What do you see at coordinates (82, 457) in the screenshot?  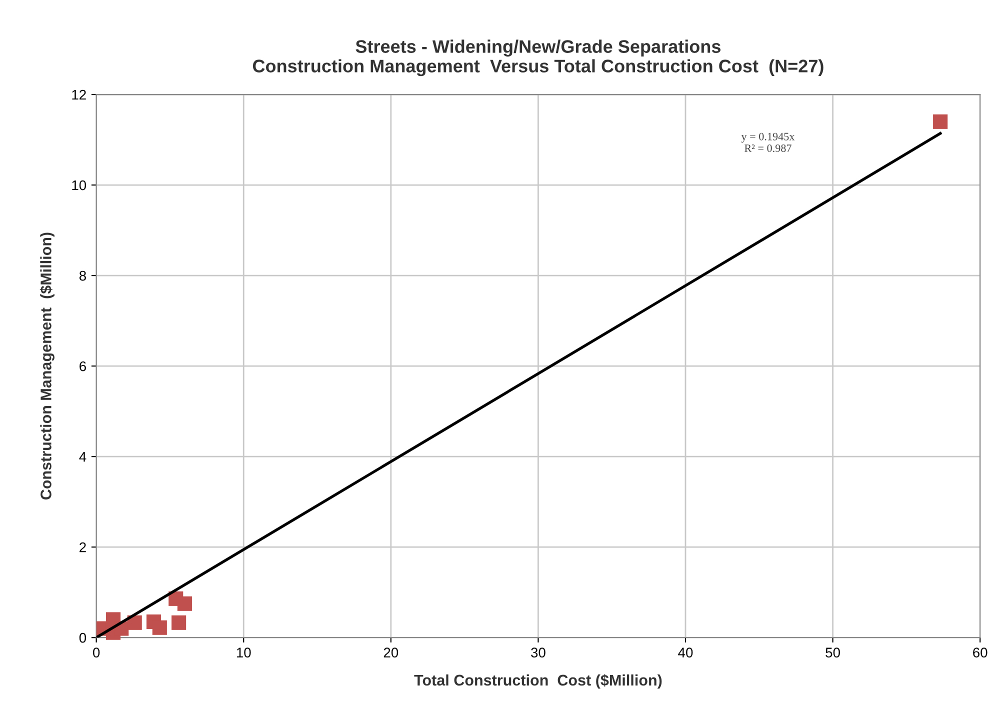 I see `y-tick-label: 4` at bounding box center [82, 457].